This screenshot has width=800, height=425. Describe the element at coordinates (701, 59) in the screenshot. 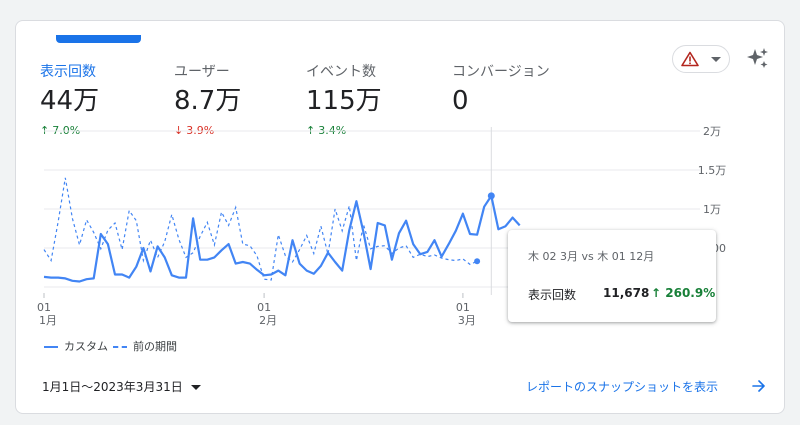

I see `data-quality-dropdown` at that location.